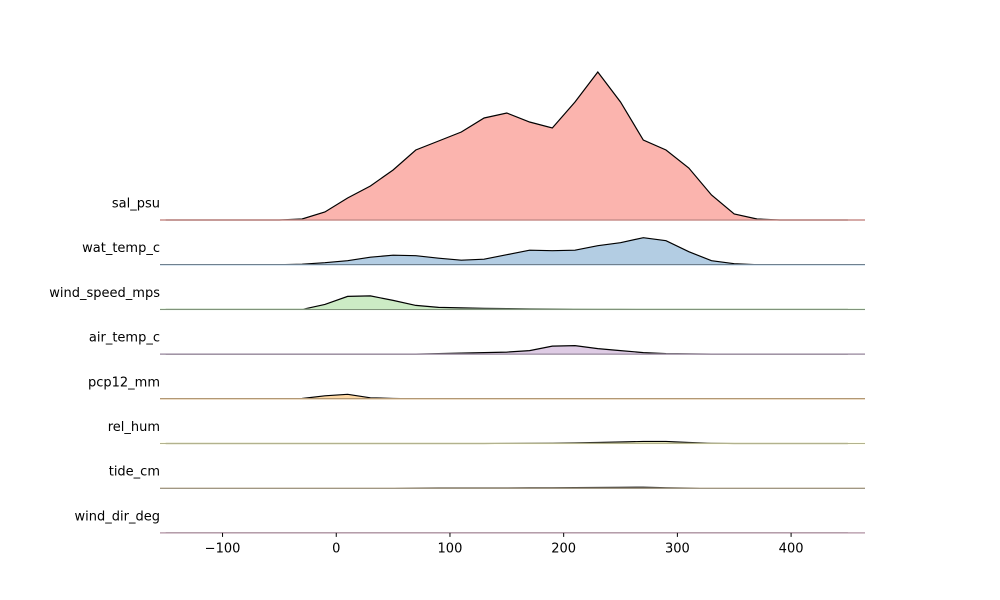  I want to click on x-tick-label: 0, so click(336, 548).